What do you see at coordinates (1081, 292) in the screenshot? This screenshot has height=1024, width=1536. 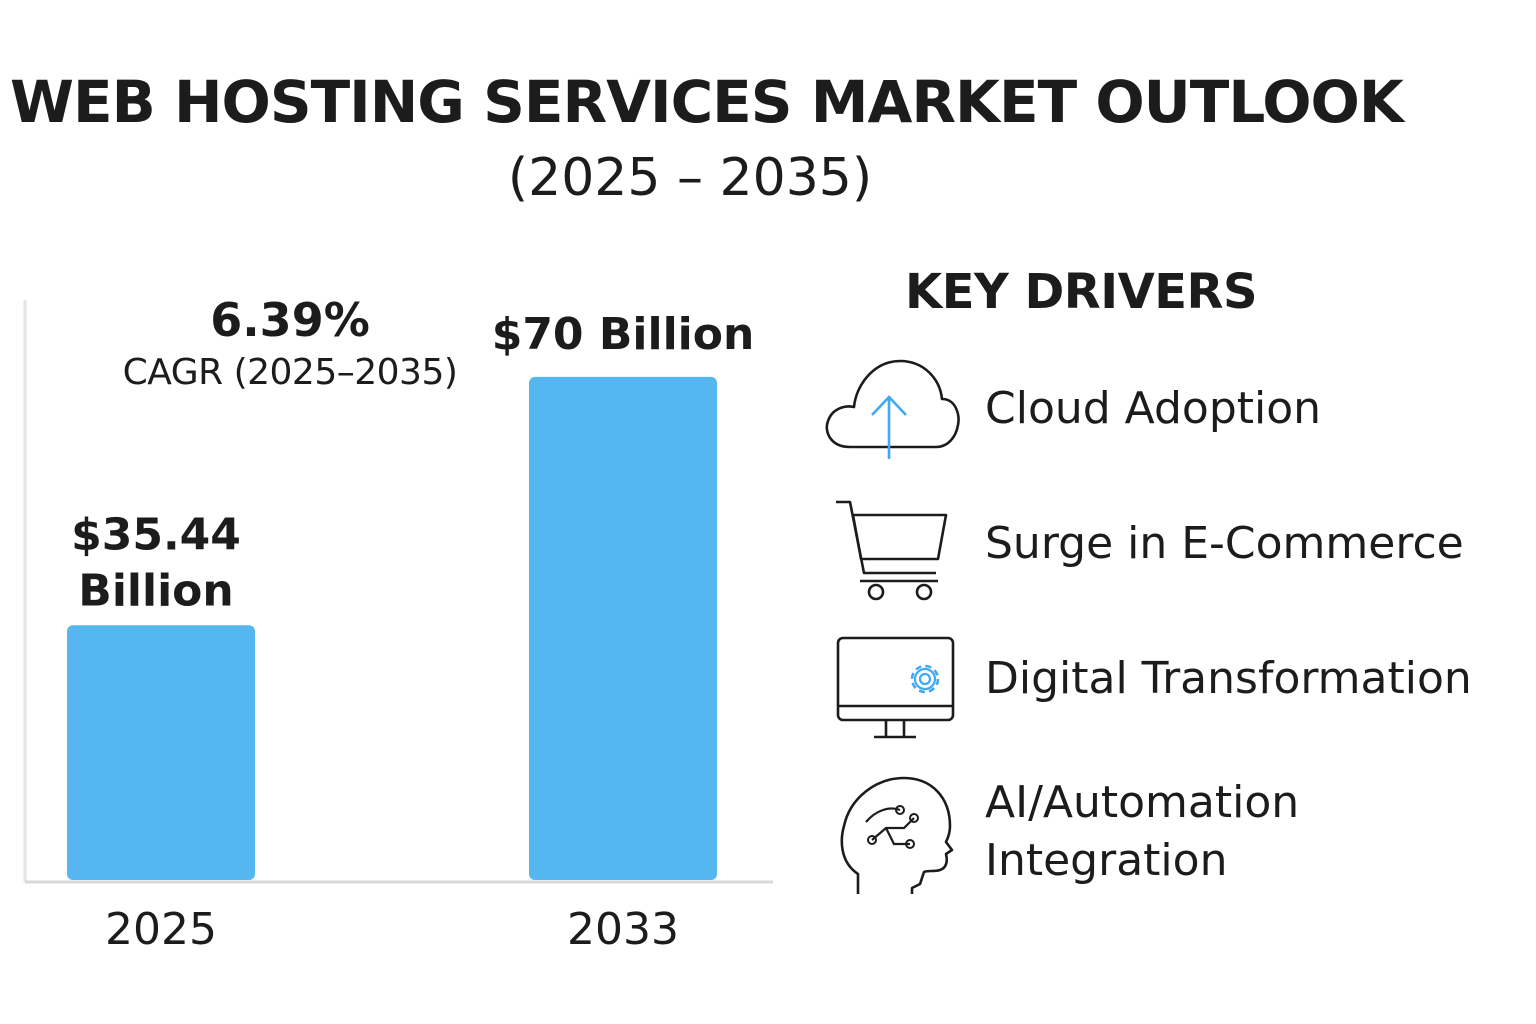 I see `key-drivers-heading: KEY DRIVERS` at bounding box center [1081, 292].